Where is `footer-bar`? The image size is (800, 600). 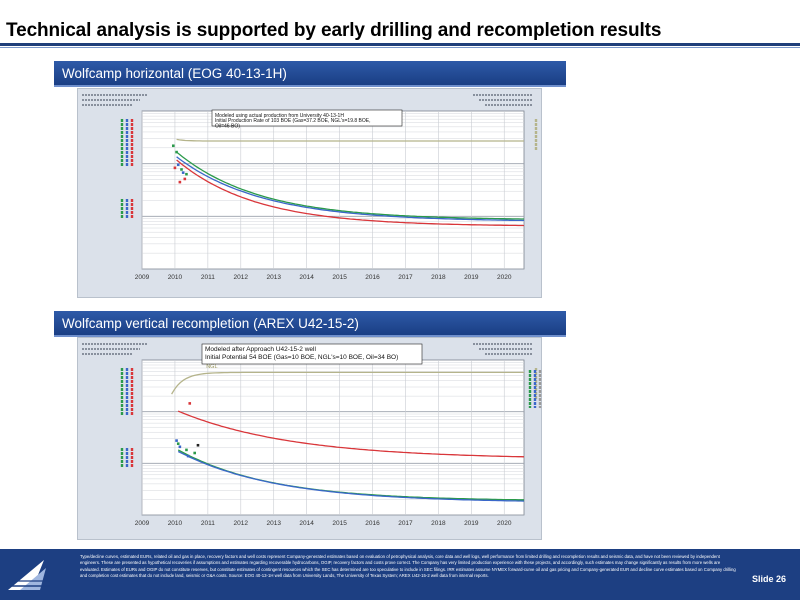
footer-bar is located at coordinates (400, 574).